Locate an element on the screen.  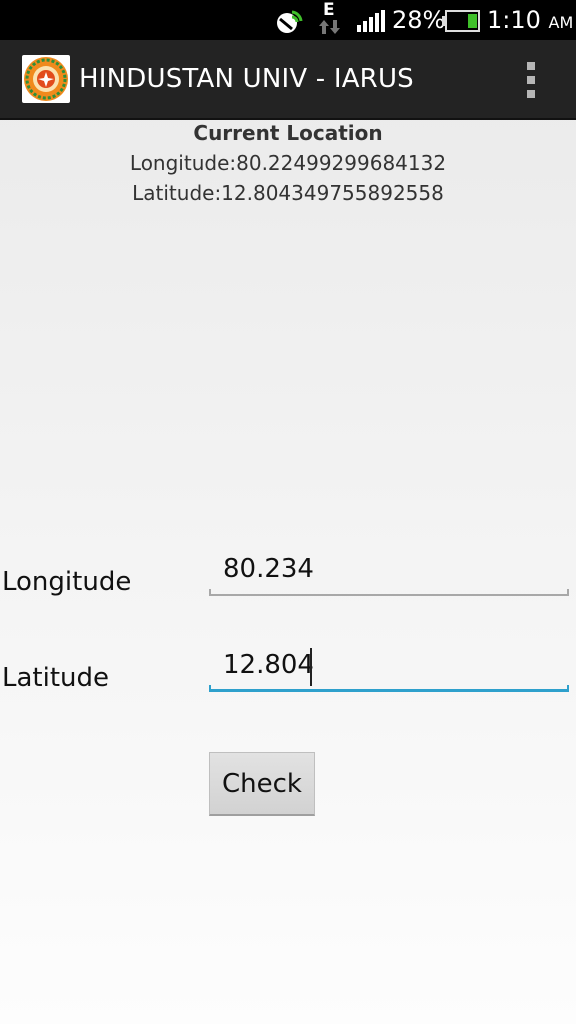
clock: 1:10 AM is located at coordinates (530, 20).